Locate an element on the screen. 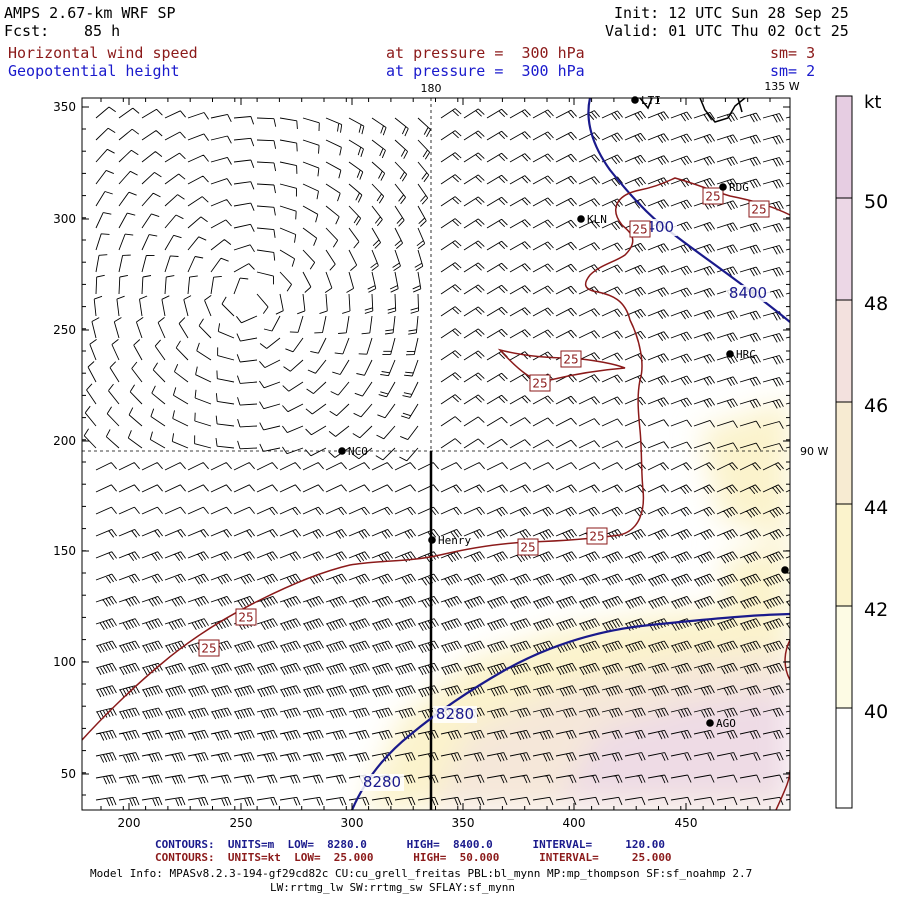  footer-model-info-line2: LW:rrtmg_lw SW:rrtmg_sw SFLAY:sf_mynn is located at coordinates (393, 887).